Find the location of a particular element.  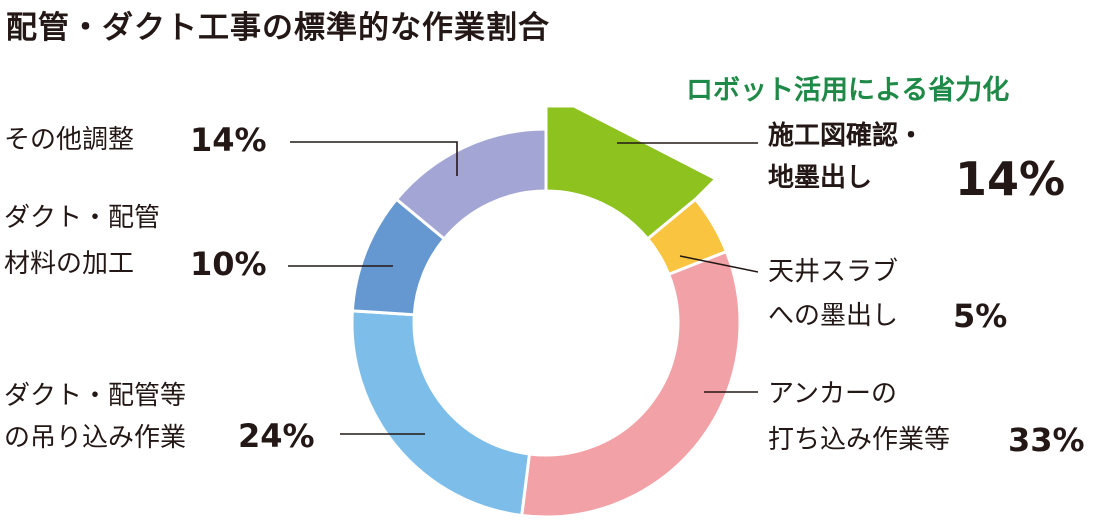

slice-label-line2-1: への墨出し is located at coordinates (833, 316).